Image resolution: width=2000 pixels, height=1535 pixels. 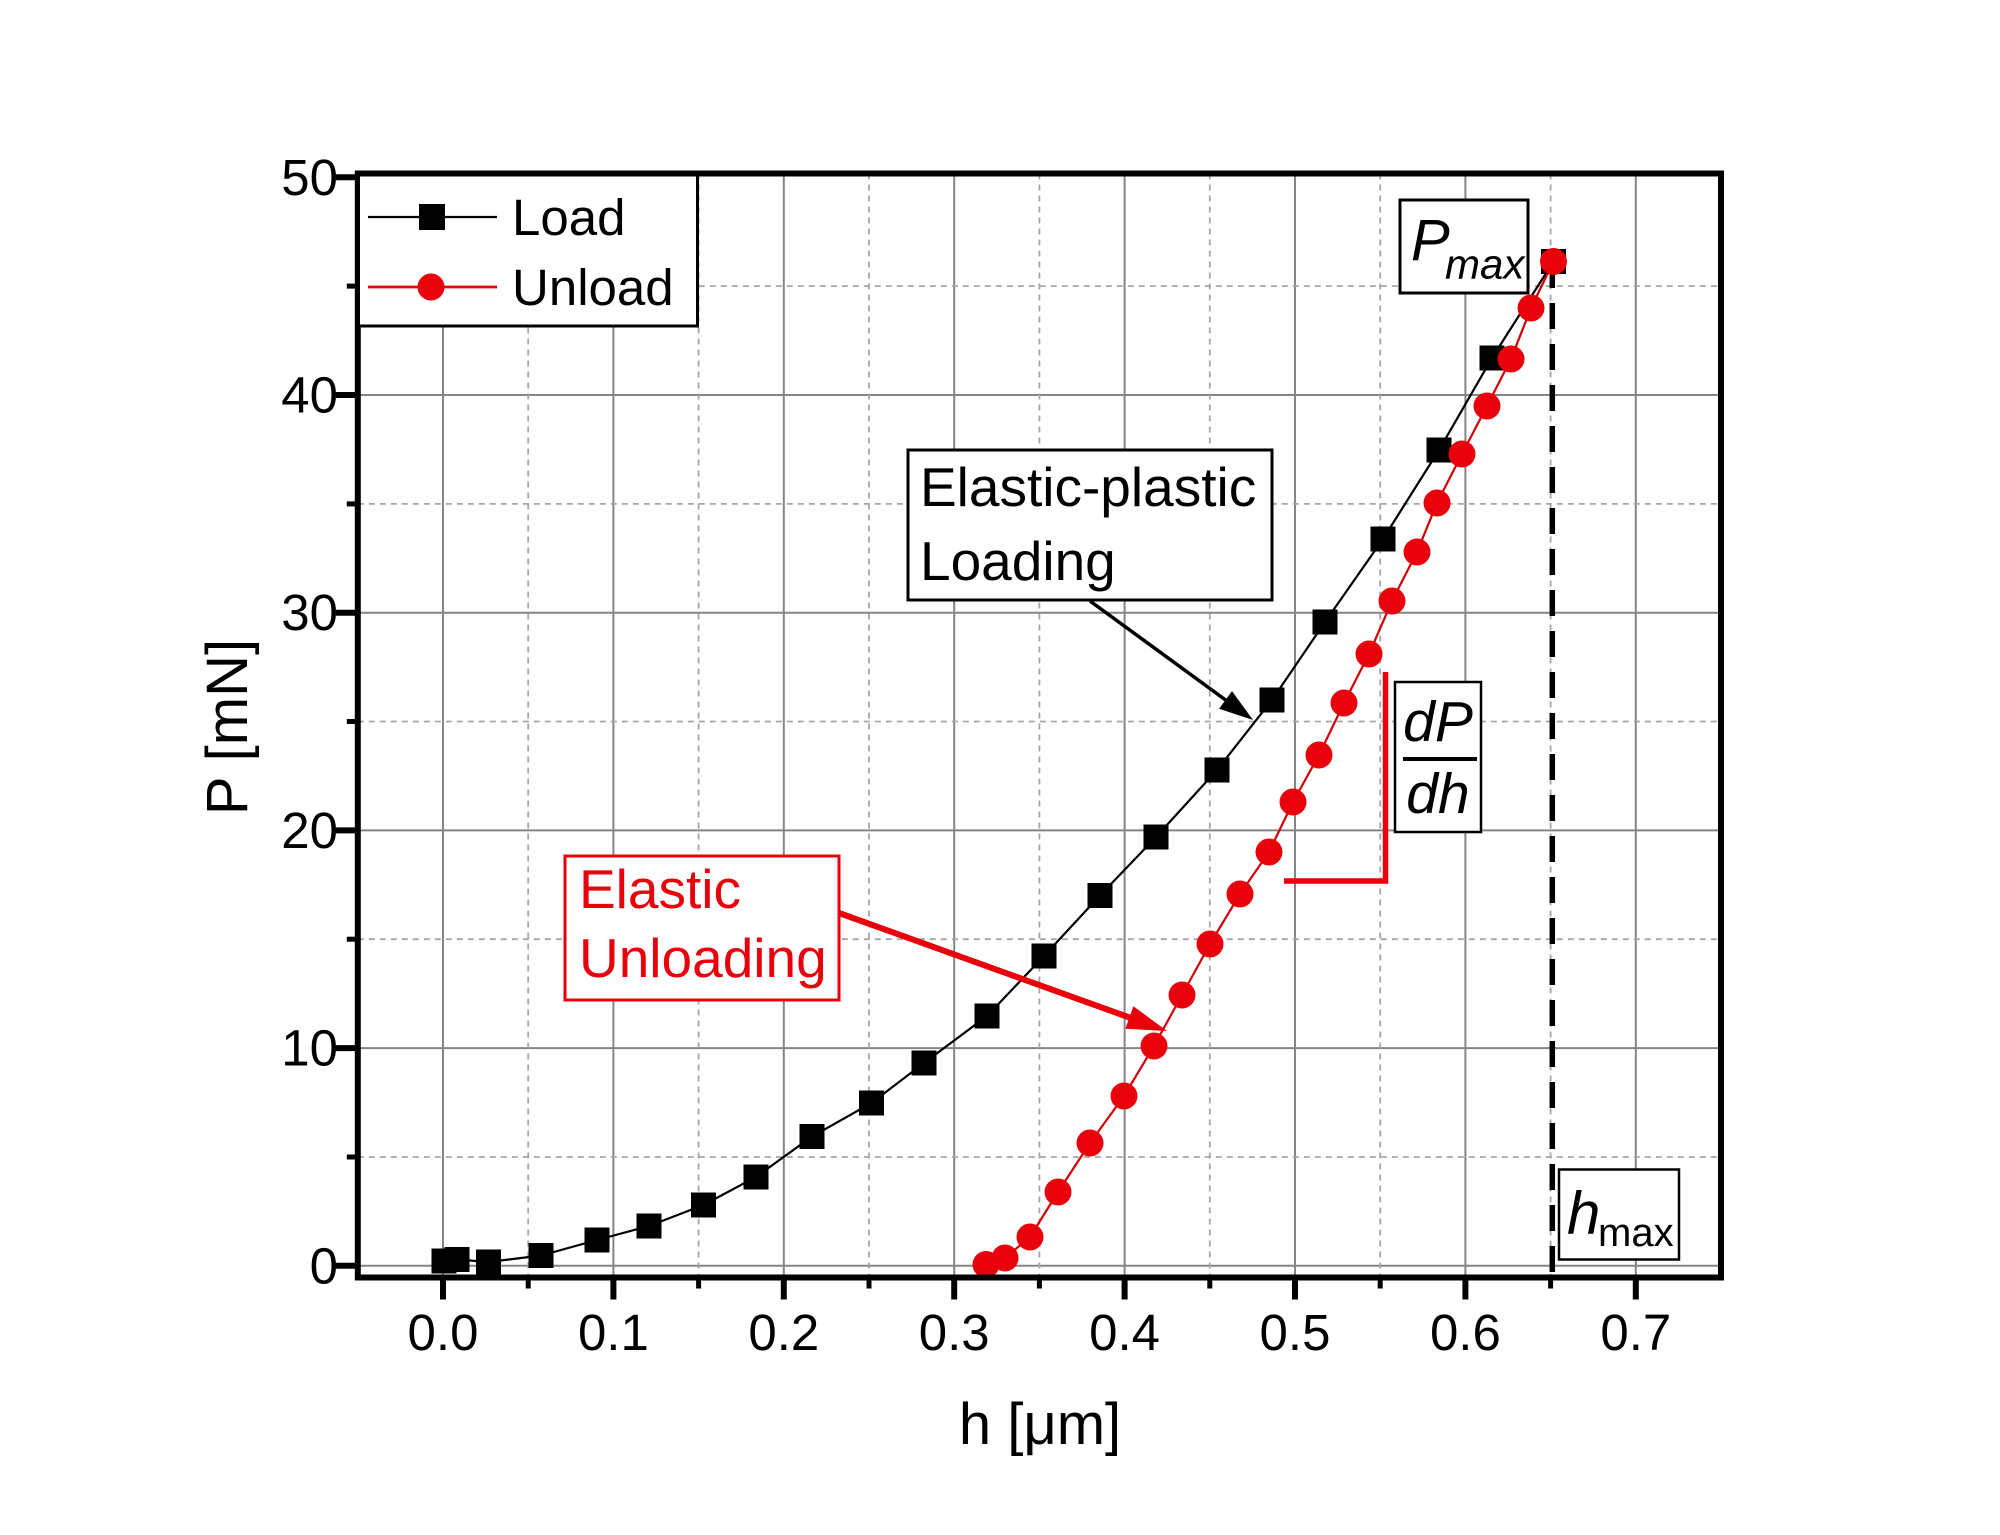 I want to click on svg-text: Elastic, so click(x=660, y=889).